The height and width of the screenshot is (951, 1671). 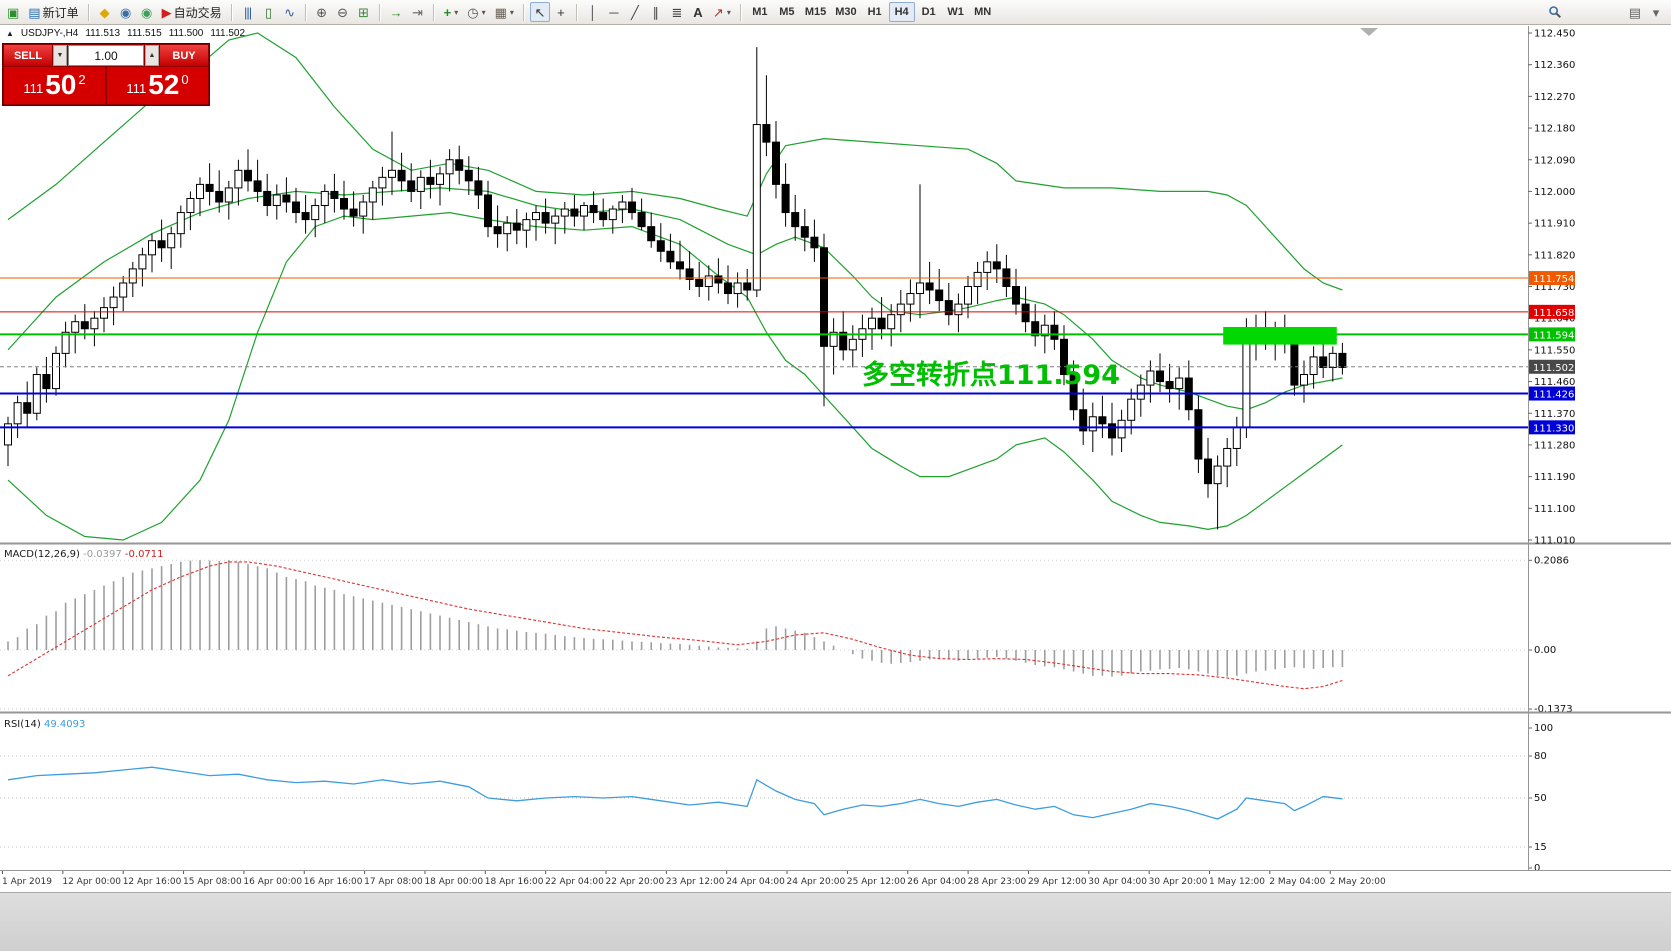 What do you see at coordinates (192, 12) in the screenshot?
I see `autotrade-button: ▶ 自动交易` at bounding box center [192, 12].